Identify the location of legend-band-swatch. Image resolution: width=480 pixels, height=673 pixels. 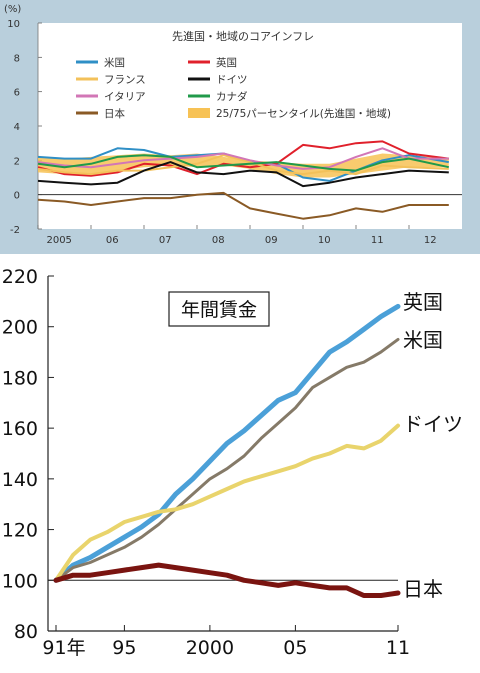
(199, 113).